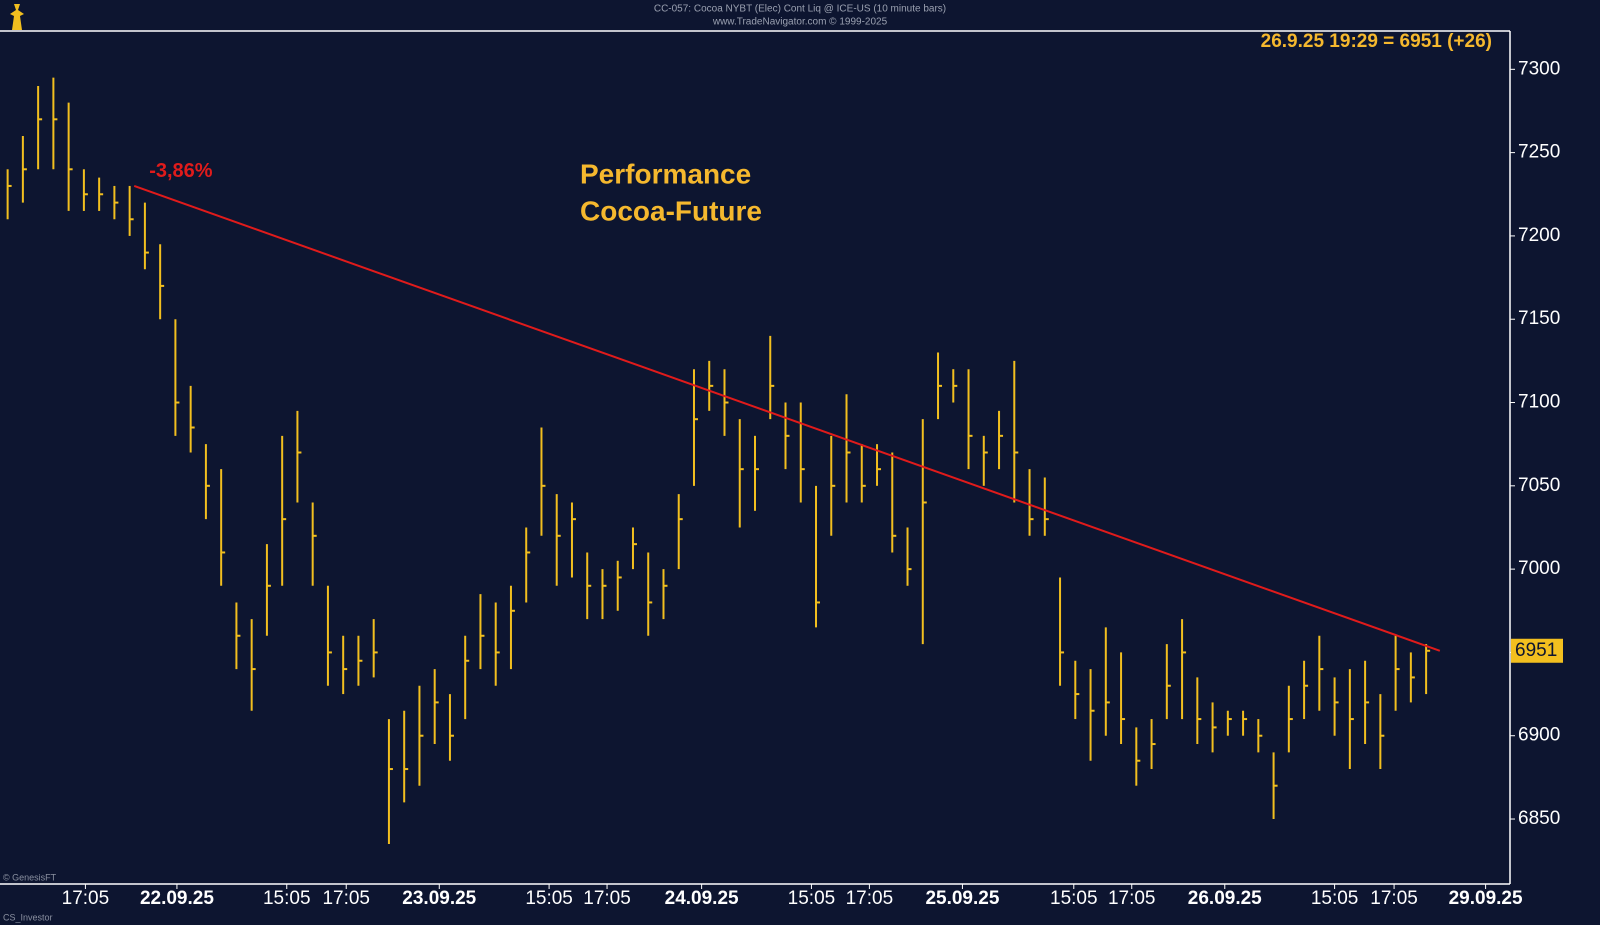 This screenshot has width=1600, height=925. I want to click on price-tag, so click(1537, 650).